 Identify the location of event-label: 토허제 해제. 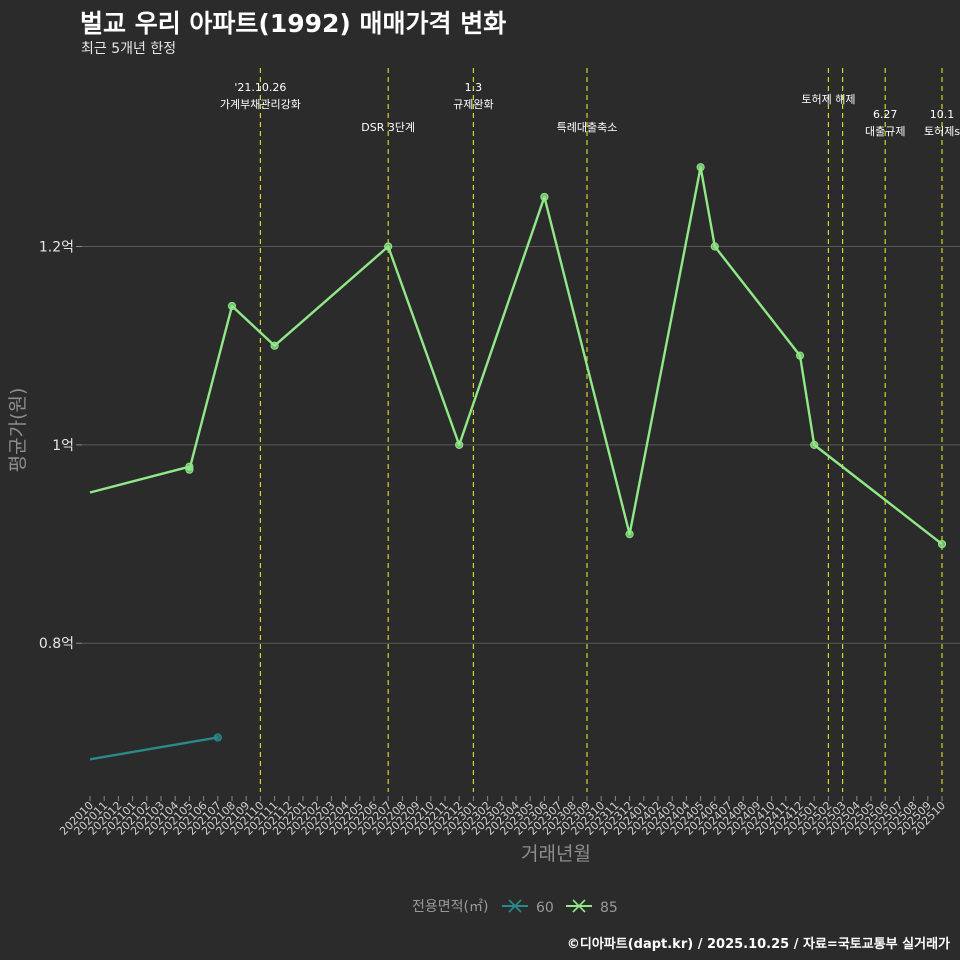
(828, 99).